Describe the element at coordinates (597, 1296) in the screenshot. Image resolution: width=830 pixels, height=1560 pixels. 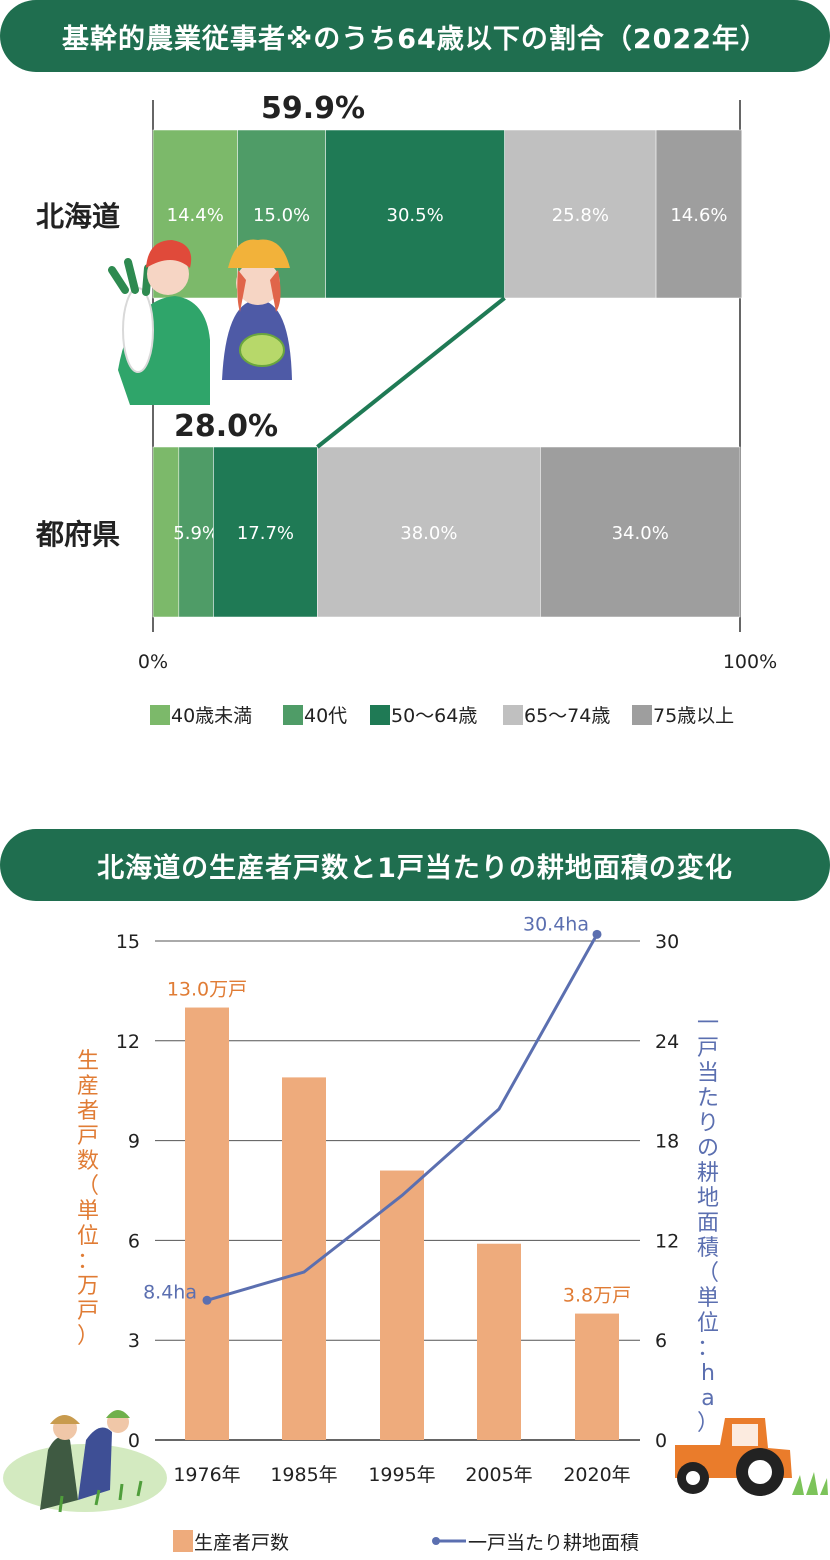
I see `bar-annotation-last: 3.8万戸` at that location.